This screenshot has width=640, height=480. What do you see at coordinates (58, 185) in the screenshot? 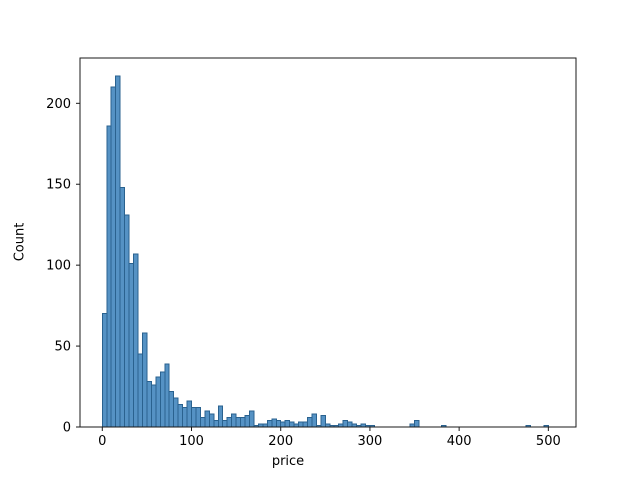
I see `y-tick-label: 150` at bounding box center [58, 185].